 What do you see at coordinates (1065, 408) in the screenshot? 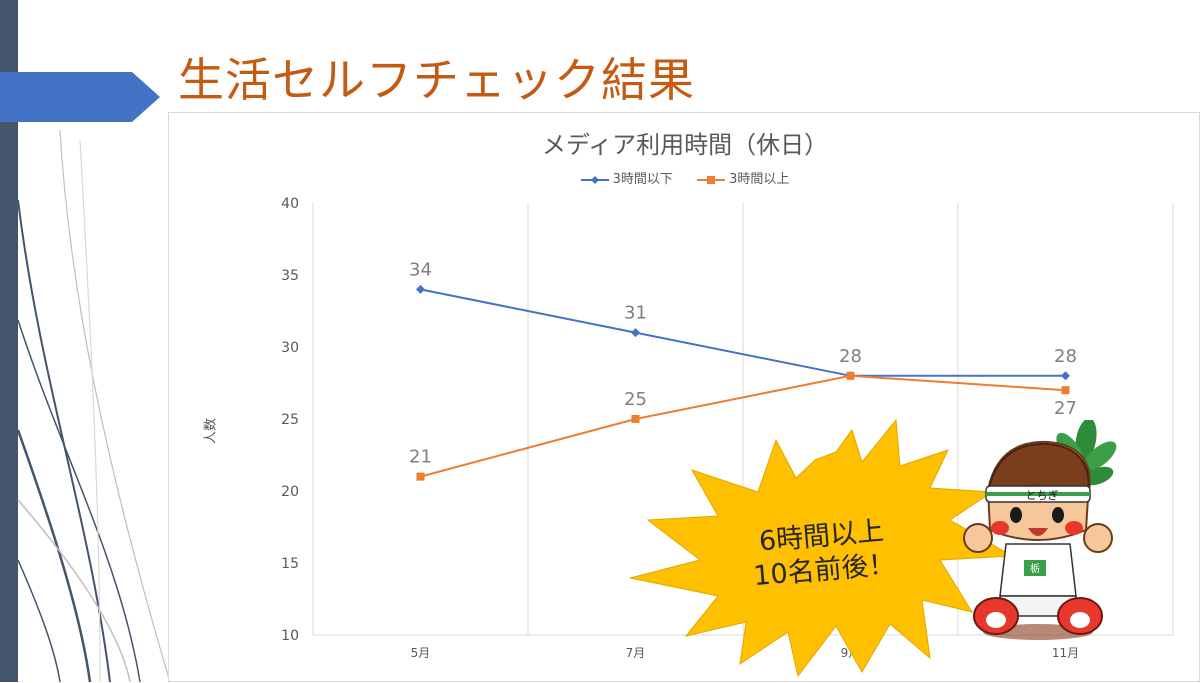
I see `data-label: 27` at bounding box center [1065, 408].